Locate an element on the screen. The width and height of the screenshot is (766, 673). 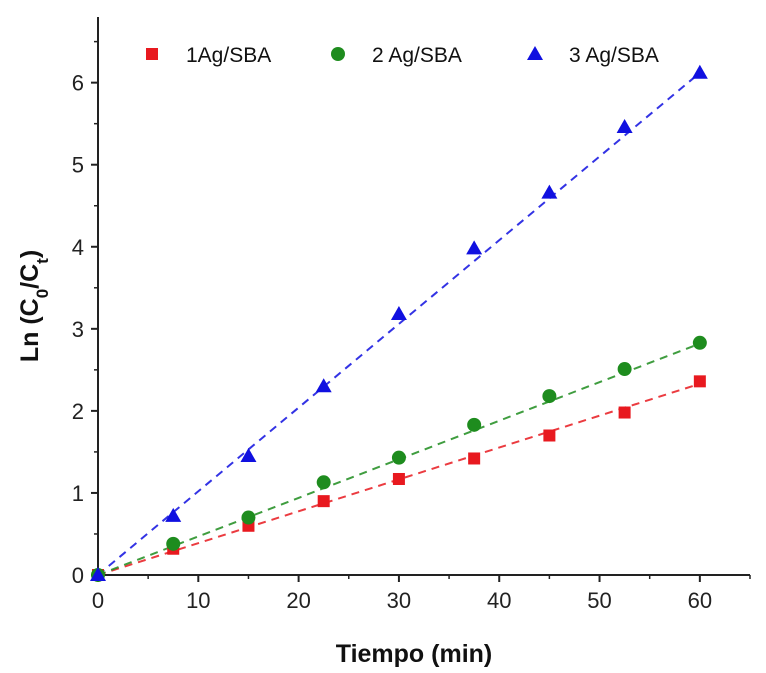
legend-label-series-3: 3 Ag/SBA is located at coordinates (614, 55).